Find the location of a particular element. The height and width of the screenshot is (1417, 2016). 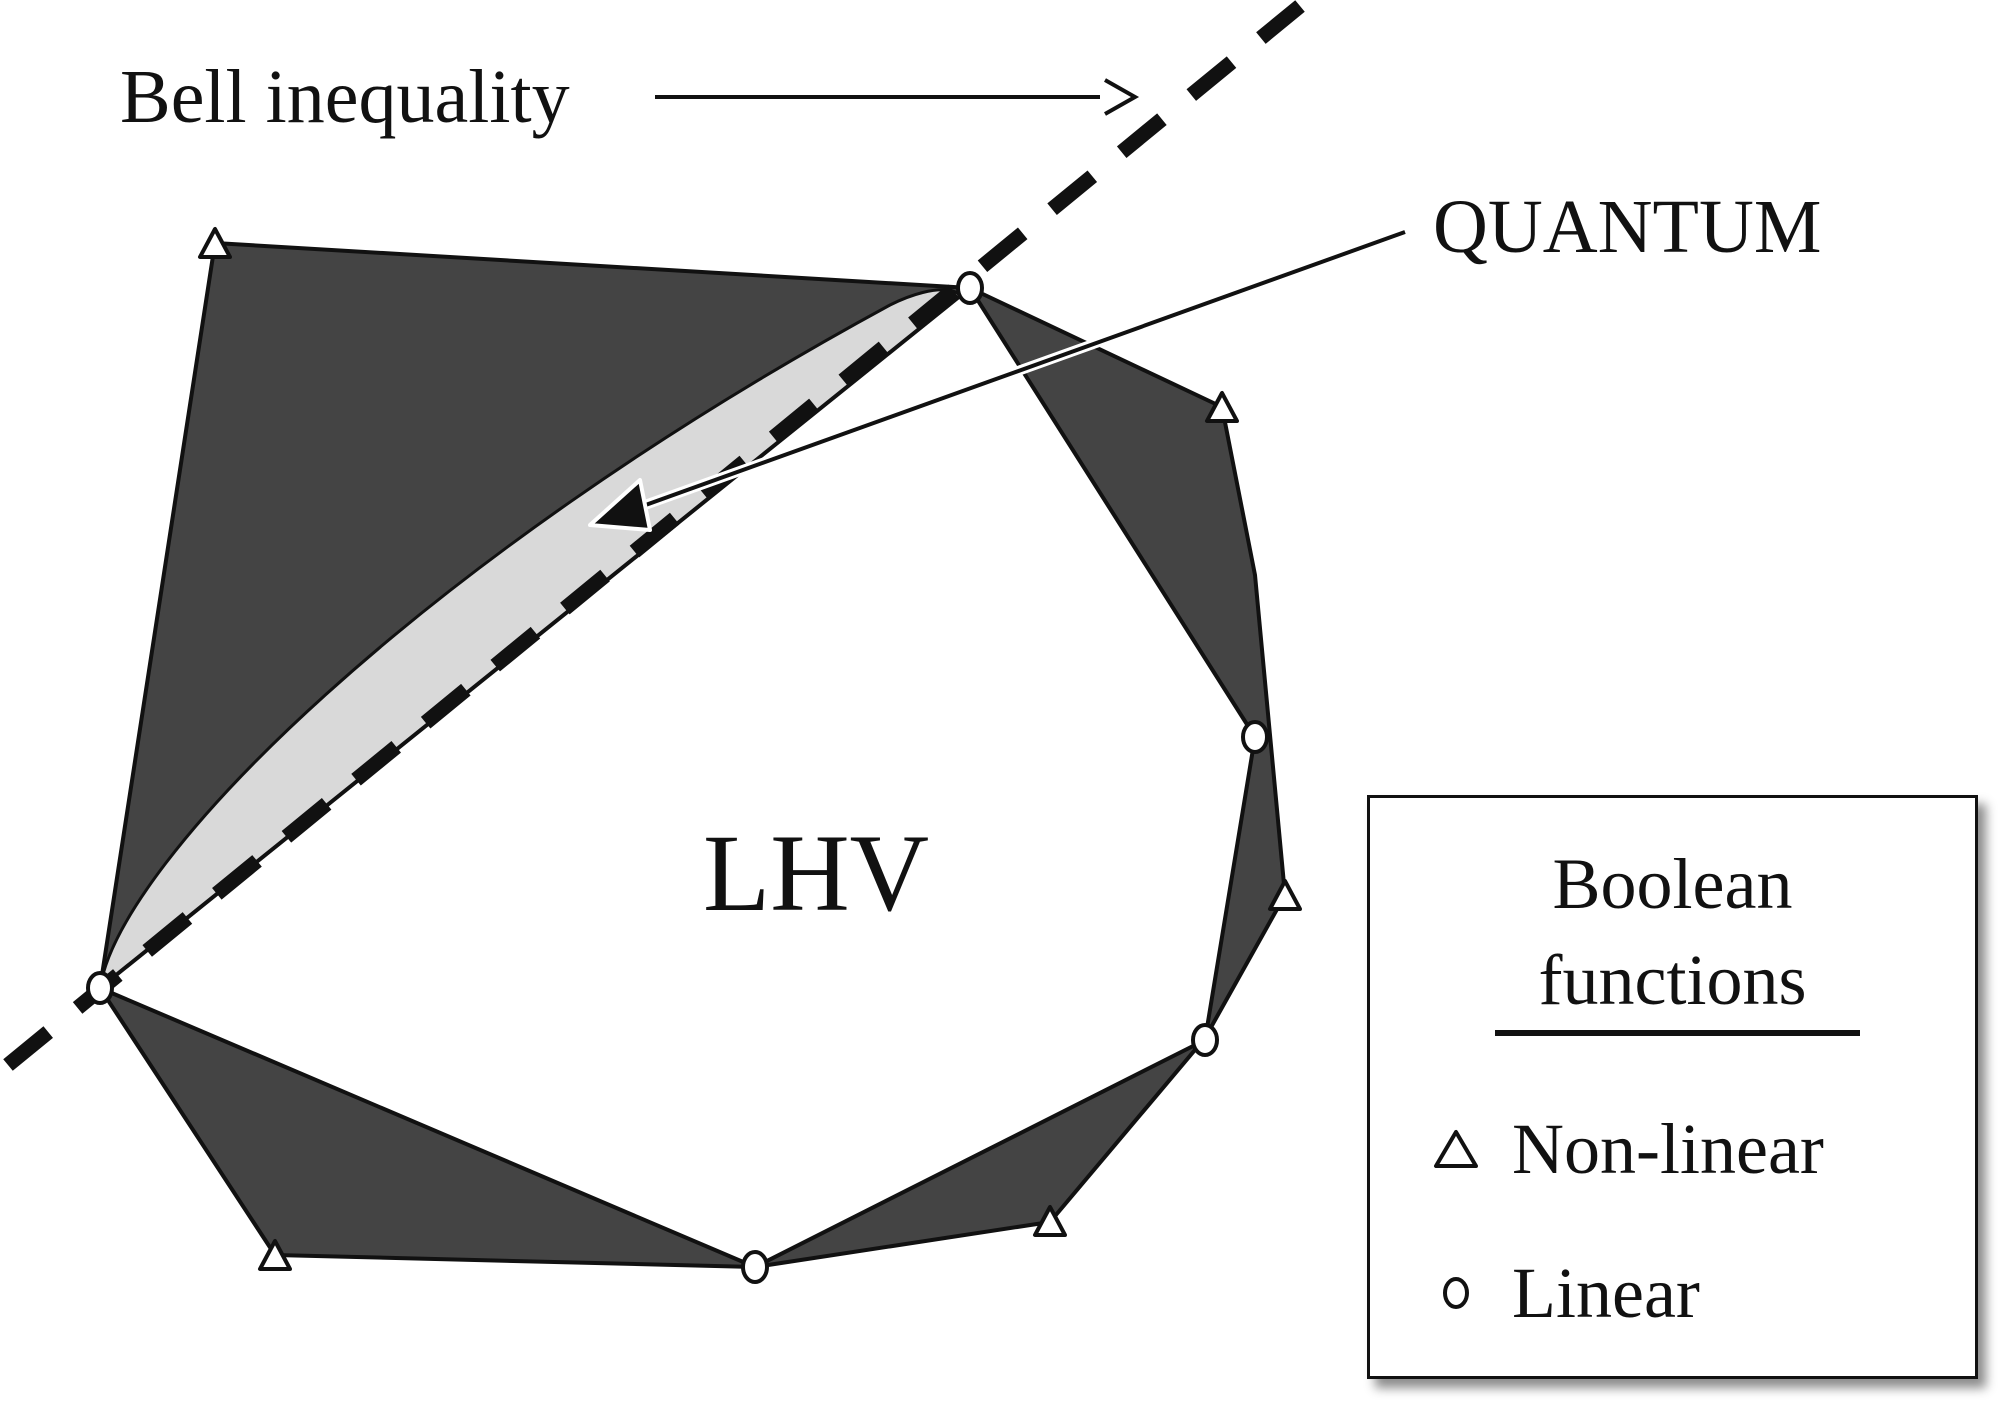

lhv-label: LHV is located at coordinates (816, 873).